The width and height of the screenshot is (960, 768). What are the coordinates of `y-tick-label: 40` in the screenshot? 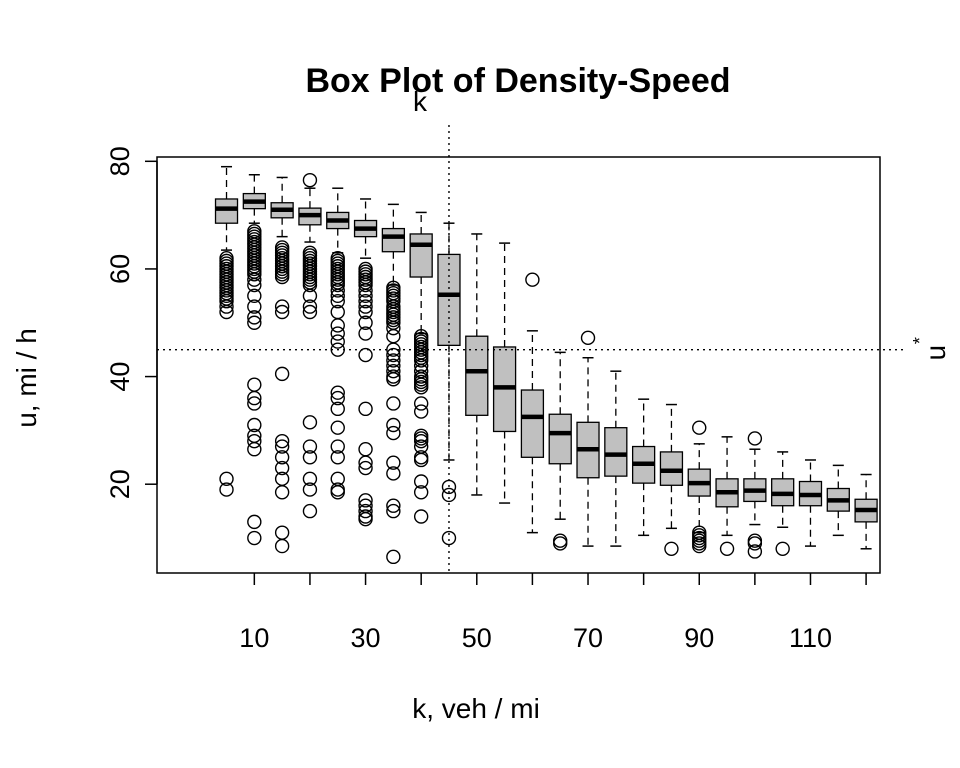 It's located at (120, 377).